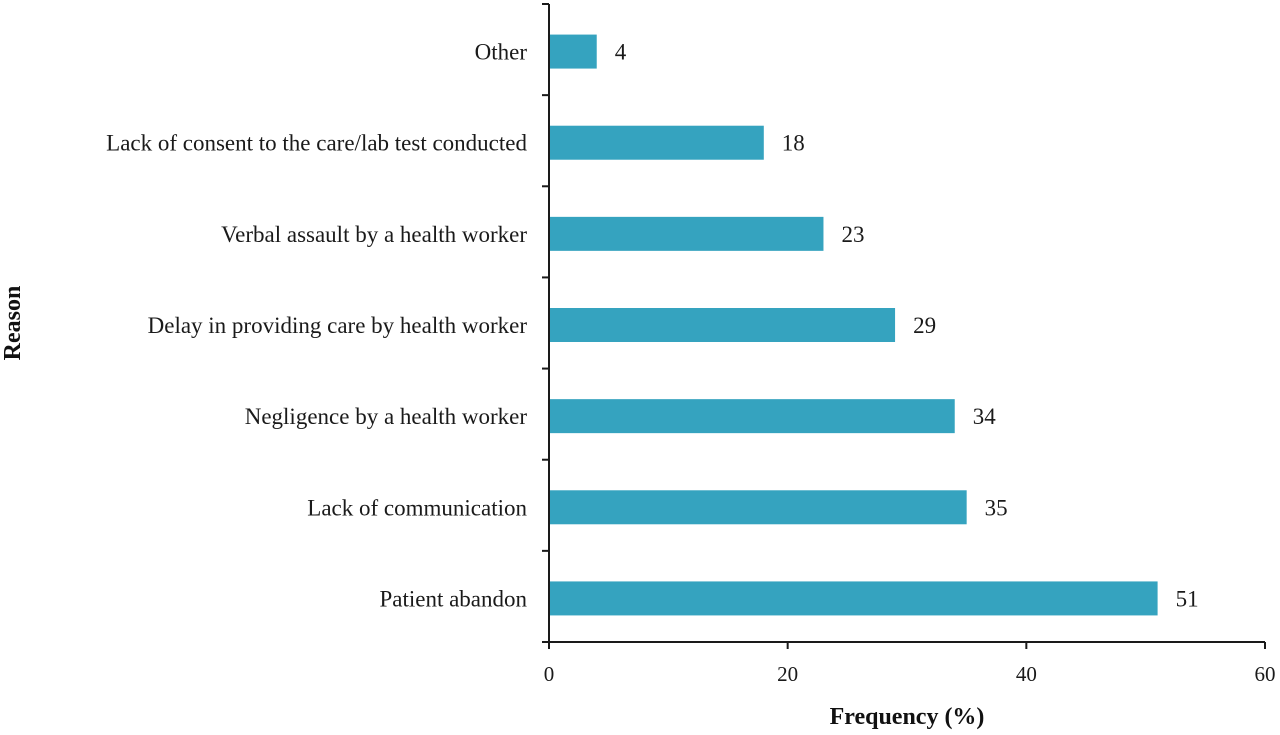 Image resolution: width=1280 pixels, height=735 pixels. I want to click on category-label: Verbal assault by a health worker, so click(374, 234).